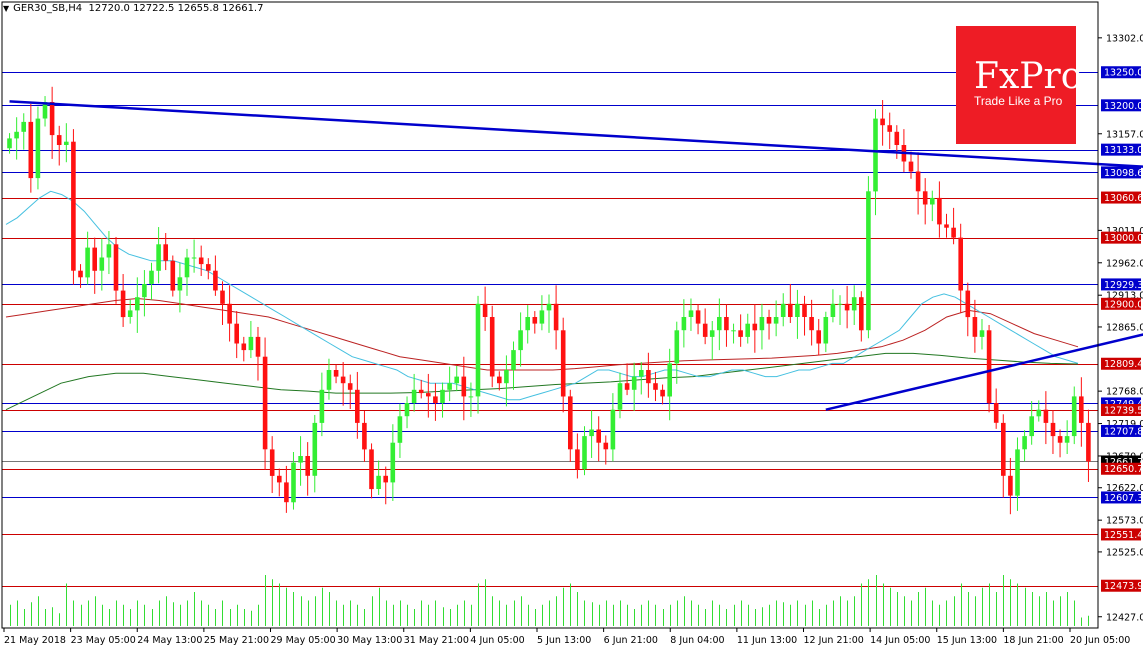 The width and height of the screenshot is (1143, 651). Describe the element at coordinates (576, 134) in the screenshot. I see `trendline` at that location.